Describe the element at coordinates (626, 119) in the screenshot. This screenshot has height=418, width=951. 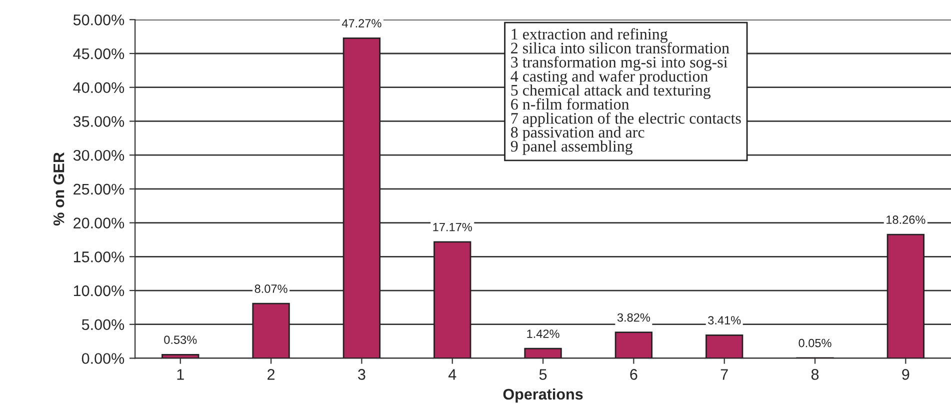
I see `annotation: 7 application of the electric contacts` at that location.